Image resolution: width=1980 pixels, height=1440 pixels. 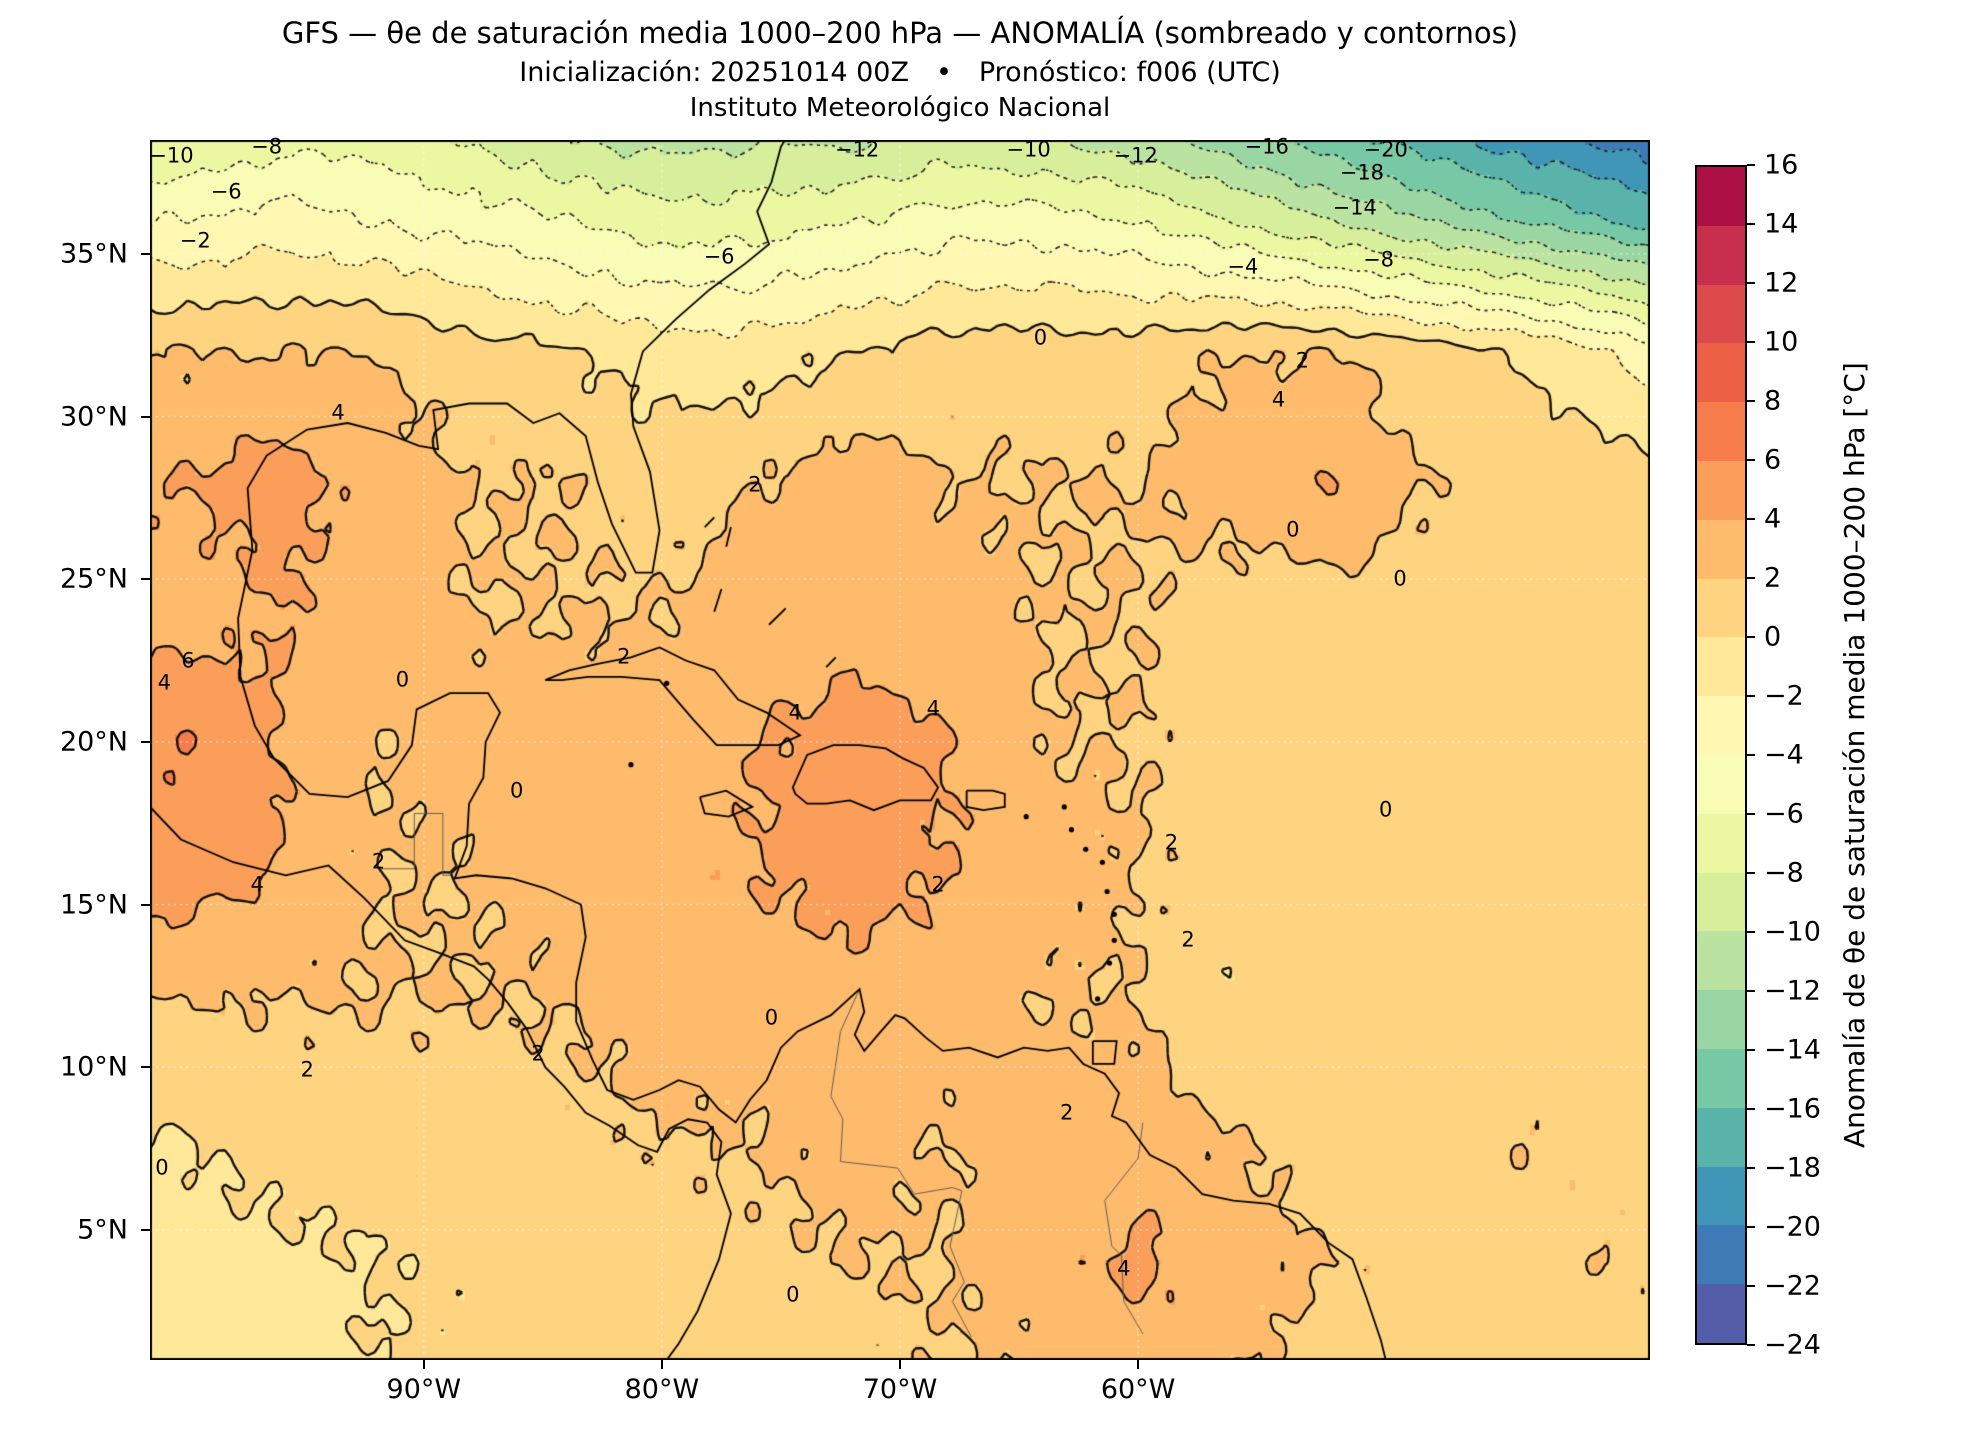 I want to click on colorbar, so click(x=1721, y=755).